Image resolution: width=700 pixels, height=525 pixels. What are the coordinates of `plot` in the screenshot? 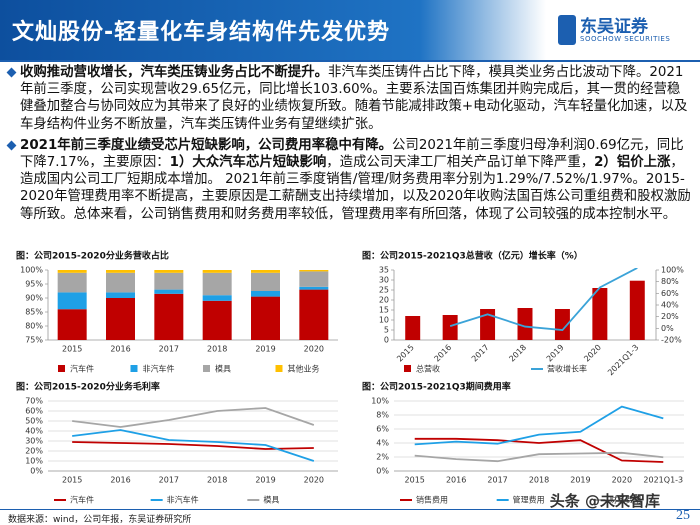 It's located at (193, 305).